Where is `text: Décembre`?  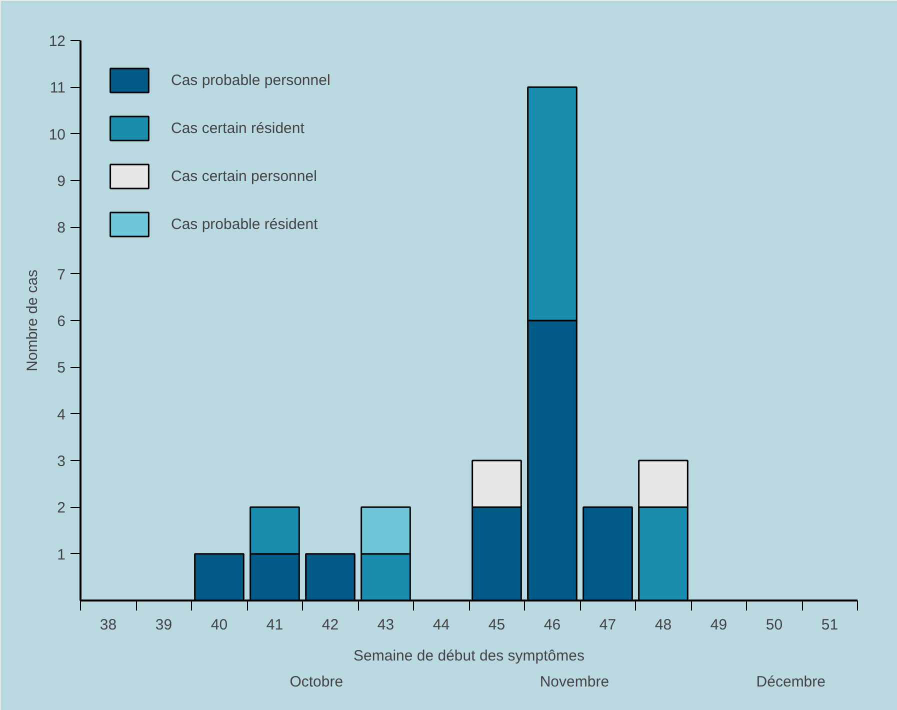
text: Décembre is located at coordinates (791, 682).